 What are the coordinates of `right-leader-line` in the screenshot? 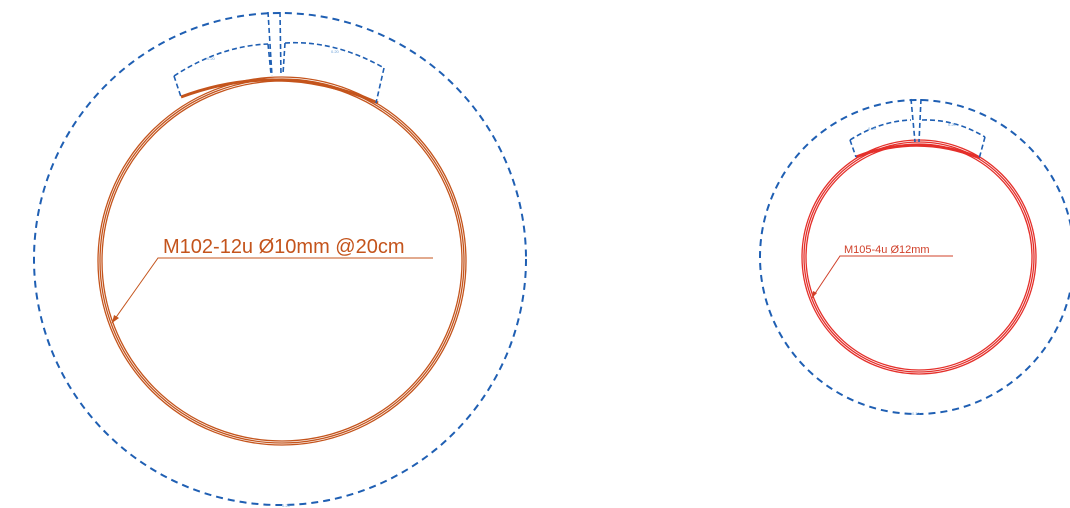 It's located at (882, 277).